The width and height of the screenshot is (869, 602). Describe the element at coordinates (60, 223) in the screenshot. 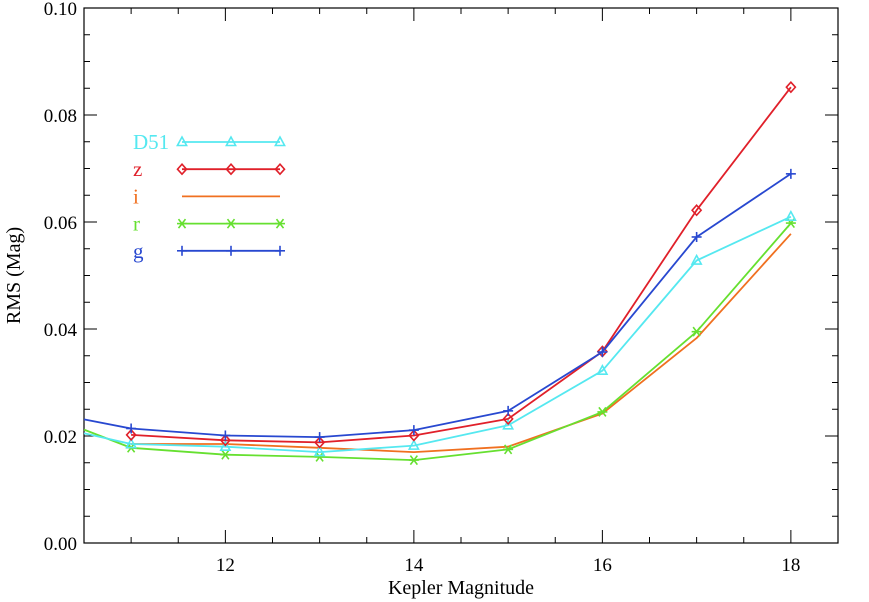

I see `y-tick-label: 0.06` at that location.